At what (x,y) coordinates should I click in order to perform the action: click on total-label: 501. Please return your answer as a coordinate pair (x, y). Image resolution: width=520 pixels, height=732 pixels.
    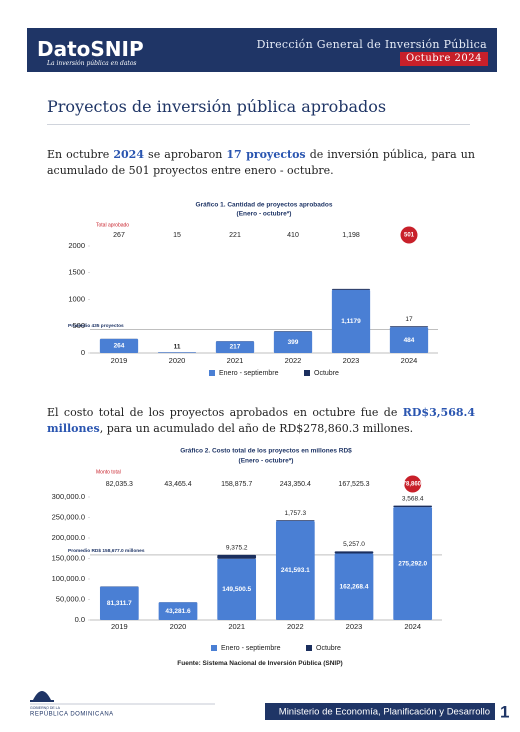
    Looking at the image, I should click on (409, 236).